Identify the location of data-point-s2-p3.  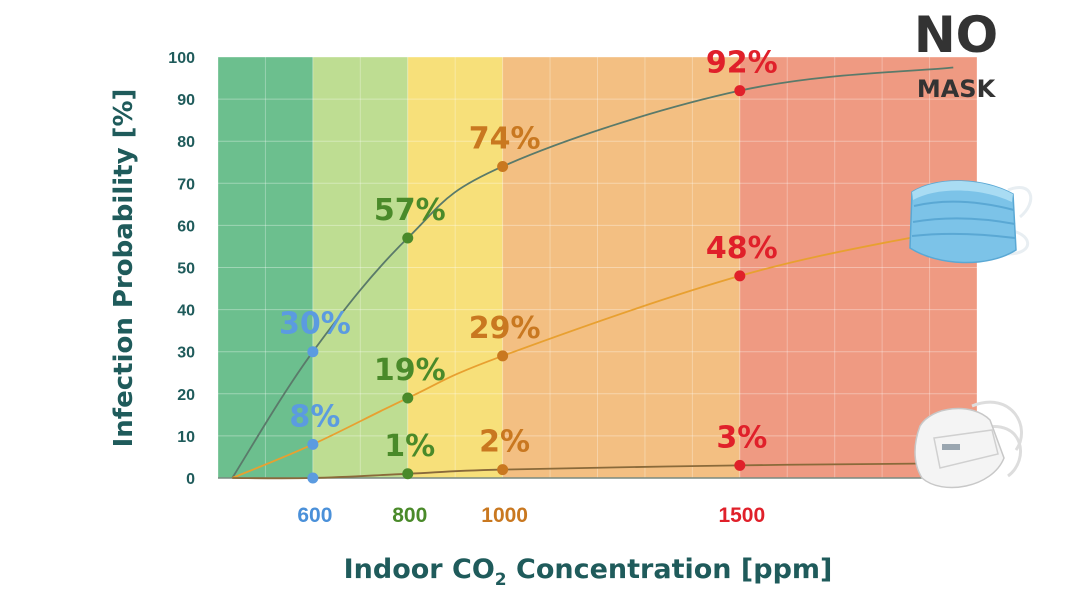
(740, 465).